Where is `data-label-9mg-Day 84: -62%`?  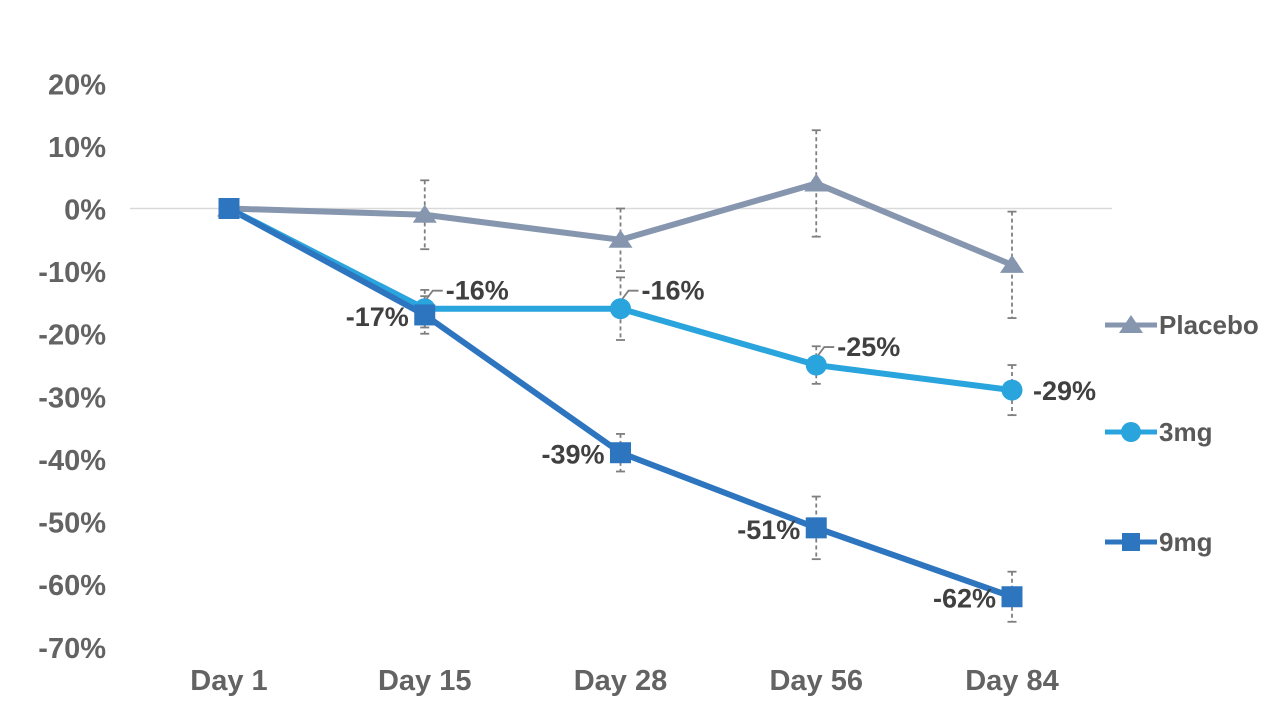 data-label-9mg-Day 84: -62% is located at coordinates (964, 599).